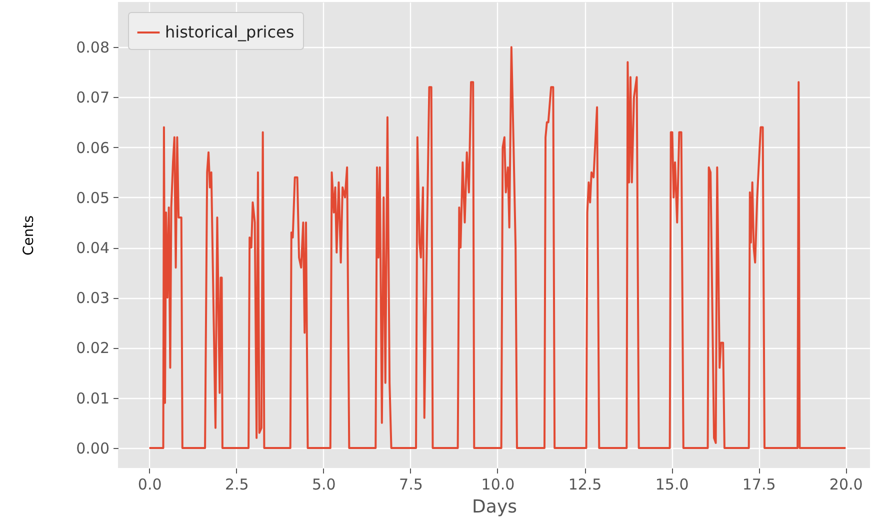  What do you see at coordinates (93, 348) in the screenshot?
I see `y-tick-label: 0.02` at bounding box center [93, 348].